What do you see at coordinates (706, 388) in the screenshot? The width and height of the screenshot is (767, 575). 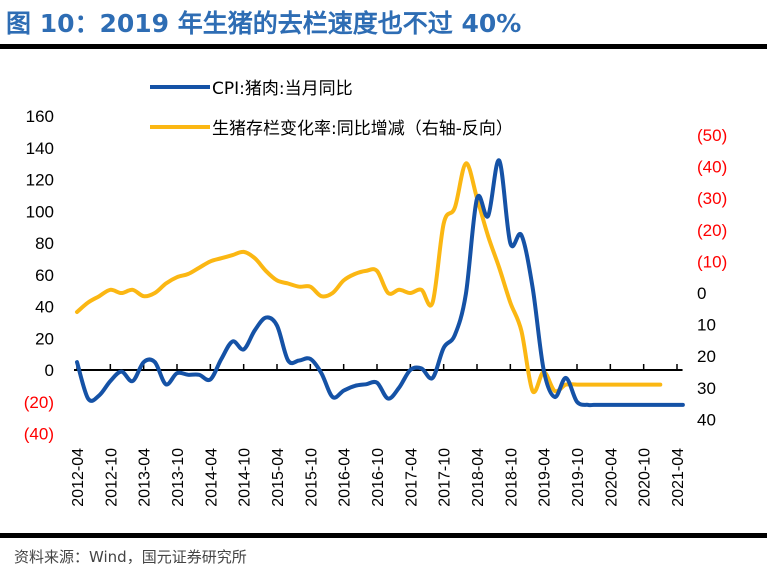 I see `right-tick-label: 30` at bounding box center [706, 388].